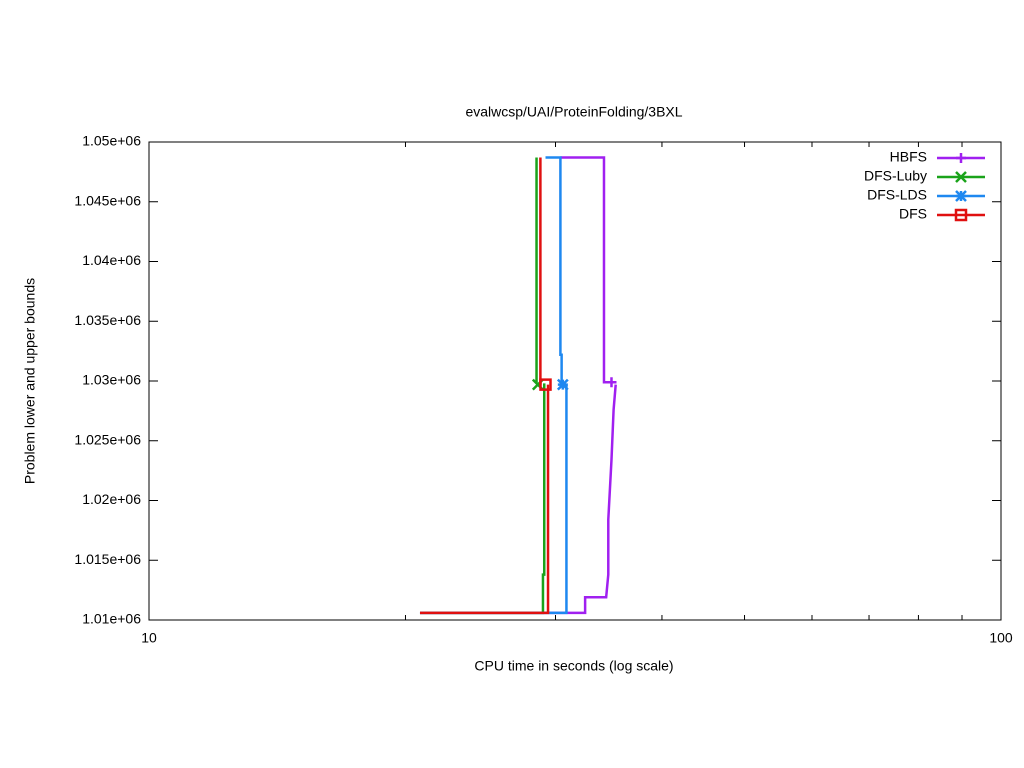  I want to click on legend-label: DFS-LDS, so click(897, 195).